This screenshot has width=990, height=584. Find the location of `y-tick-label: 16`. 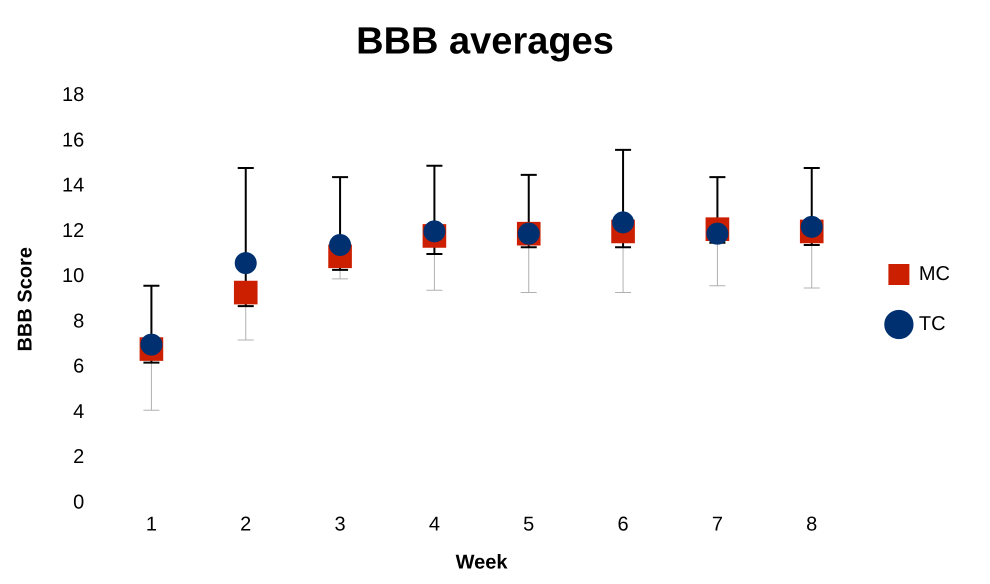

y-tick-label: 16 is located at coordinates (73, 140).